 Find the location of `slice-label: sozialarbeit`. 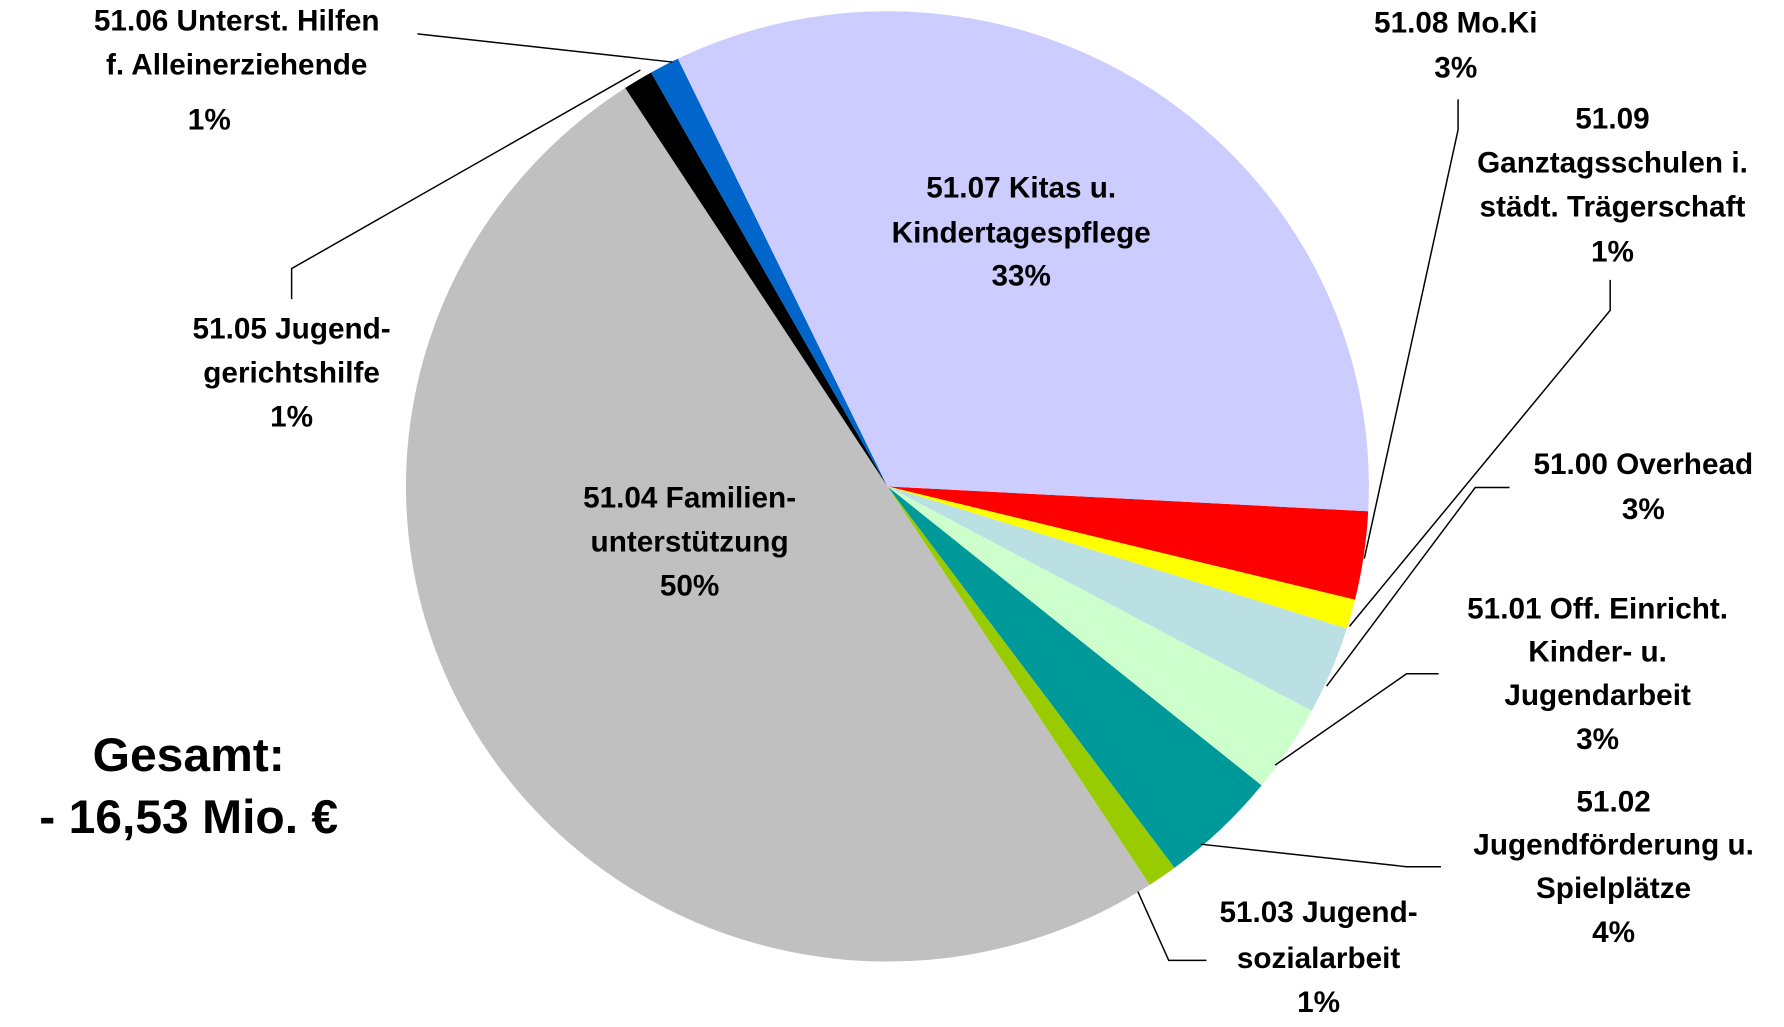

slice-label: sozialarbeit is located at coordinates (1319, 958).